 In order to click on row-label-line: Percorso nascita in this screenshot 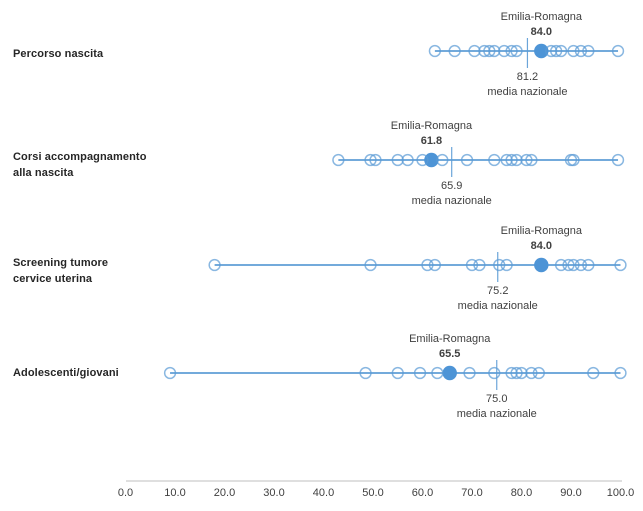, I will do `click(58, 54)`.